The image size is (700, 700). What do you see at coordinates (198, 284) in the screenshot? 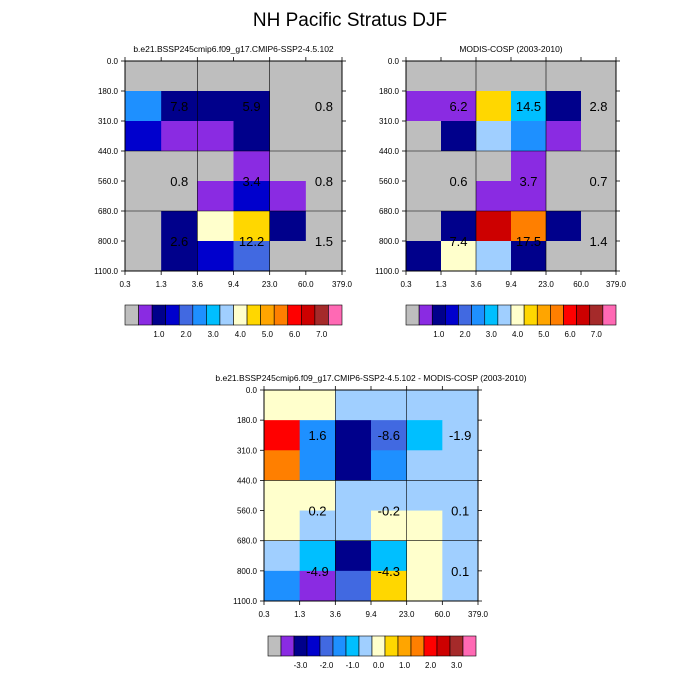
I see `x-tick-label: 3.6` at bounding box center [198, 284].